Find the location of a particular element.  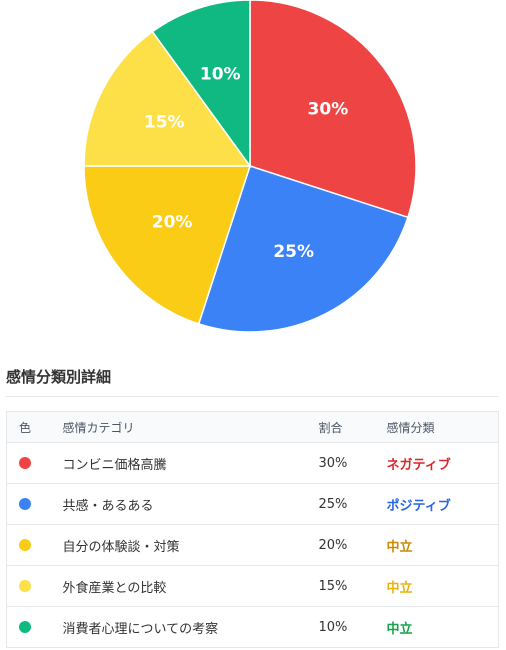

pie-slice-label-2: 20% is located at coordinates (172, 223).